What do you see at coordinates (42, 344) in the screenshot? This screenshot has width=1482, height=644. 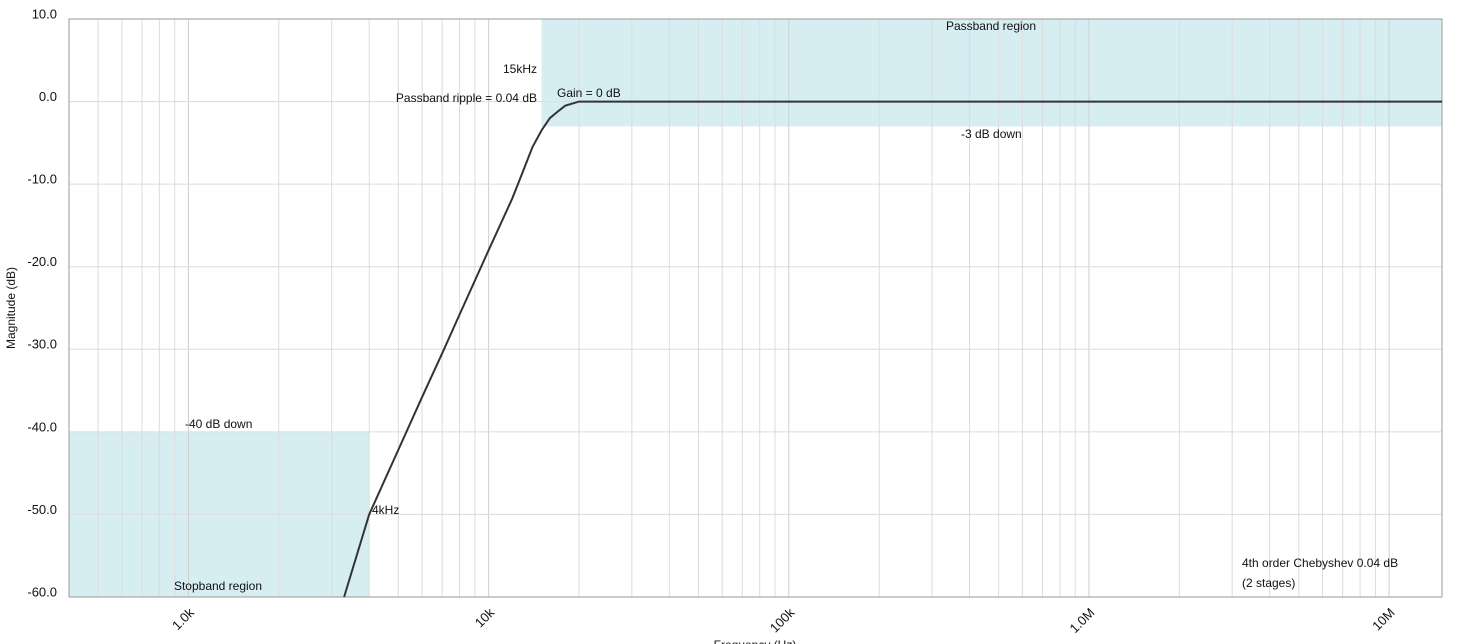 I see `y-tick-label: -30.0` at bounding box center [42, 344].